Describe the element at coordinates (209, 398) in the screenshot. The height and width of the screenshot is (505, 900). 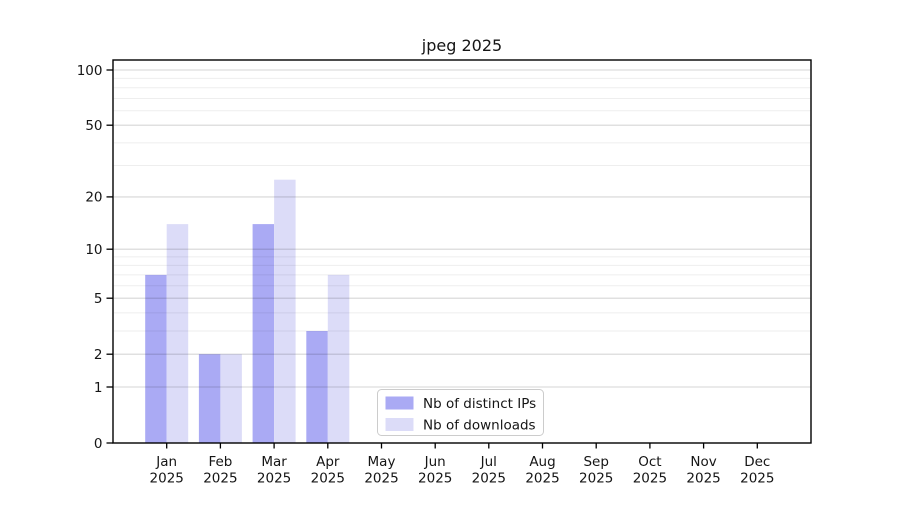
I see `bar-distinct-ips-feb` at that location.